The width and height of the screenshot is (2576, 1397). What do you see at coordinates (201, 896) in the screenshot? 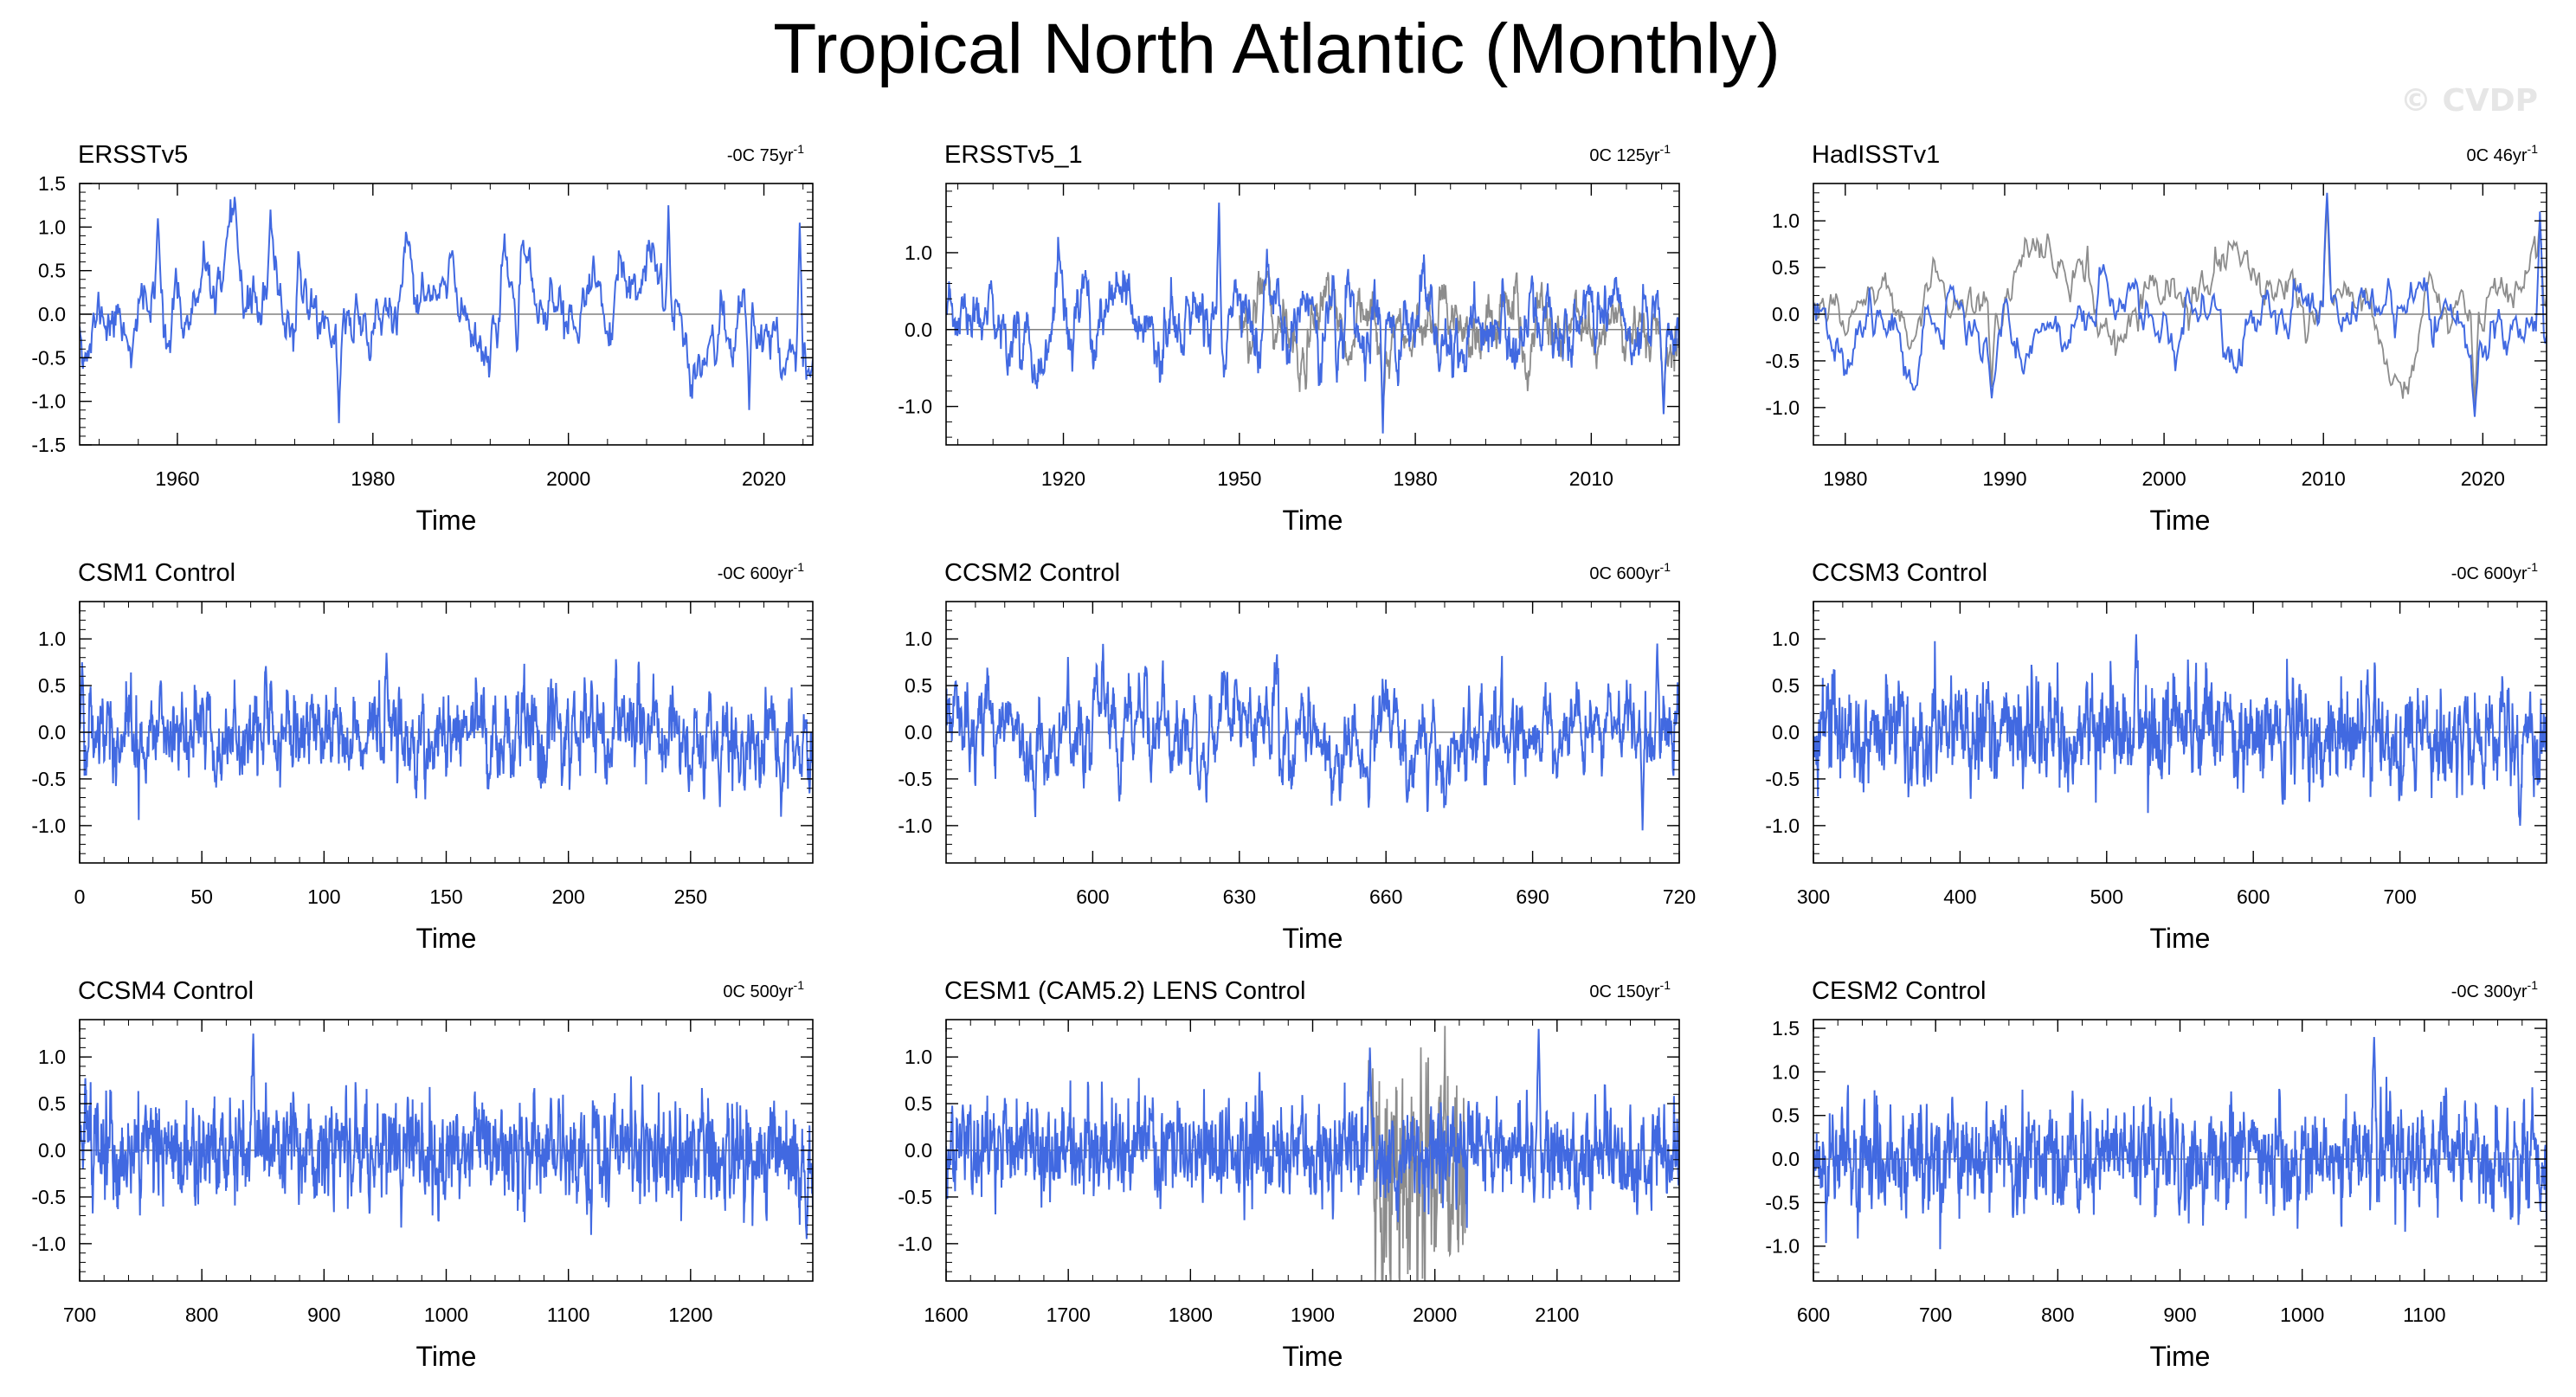
I see `x-tick-label: 50` at bounding box center [201, 896].